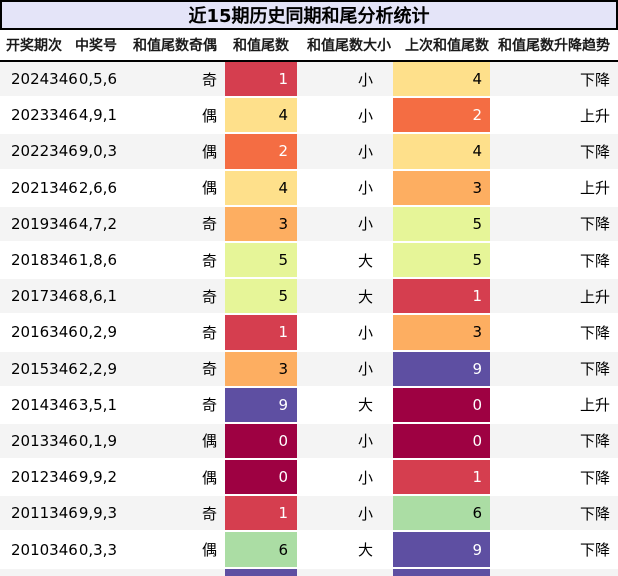 The width and height of the screenshot is (618, 576). Describe the element at coordinates (261, 224) in the screenshot. I see `tail-value-cell: 3` at that location.